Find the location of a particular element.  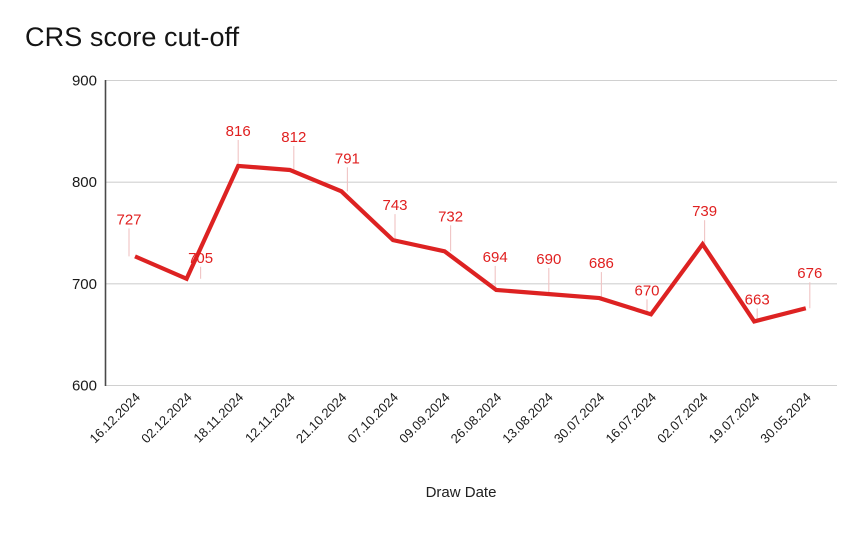

x-tick-label: 16.07.2024 is located at coordinates (630, 418).